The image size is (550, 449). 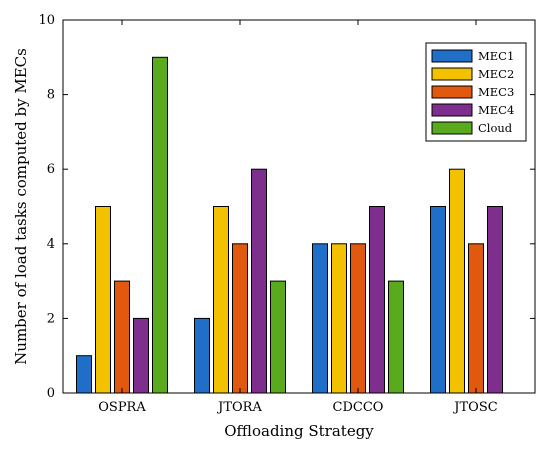 What do you see at coordinates (476, 318) in the screenshot?
I see `bar-jtosc-mec3` at bounding box center [476, 318].